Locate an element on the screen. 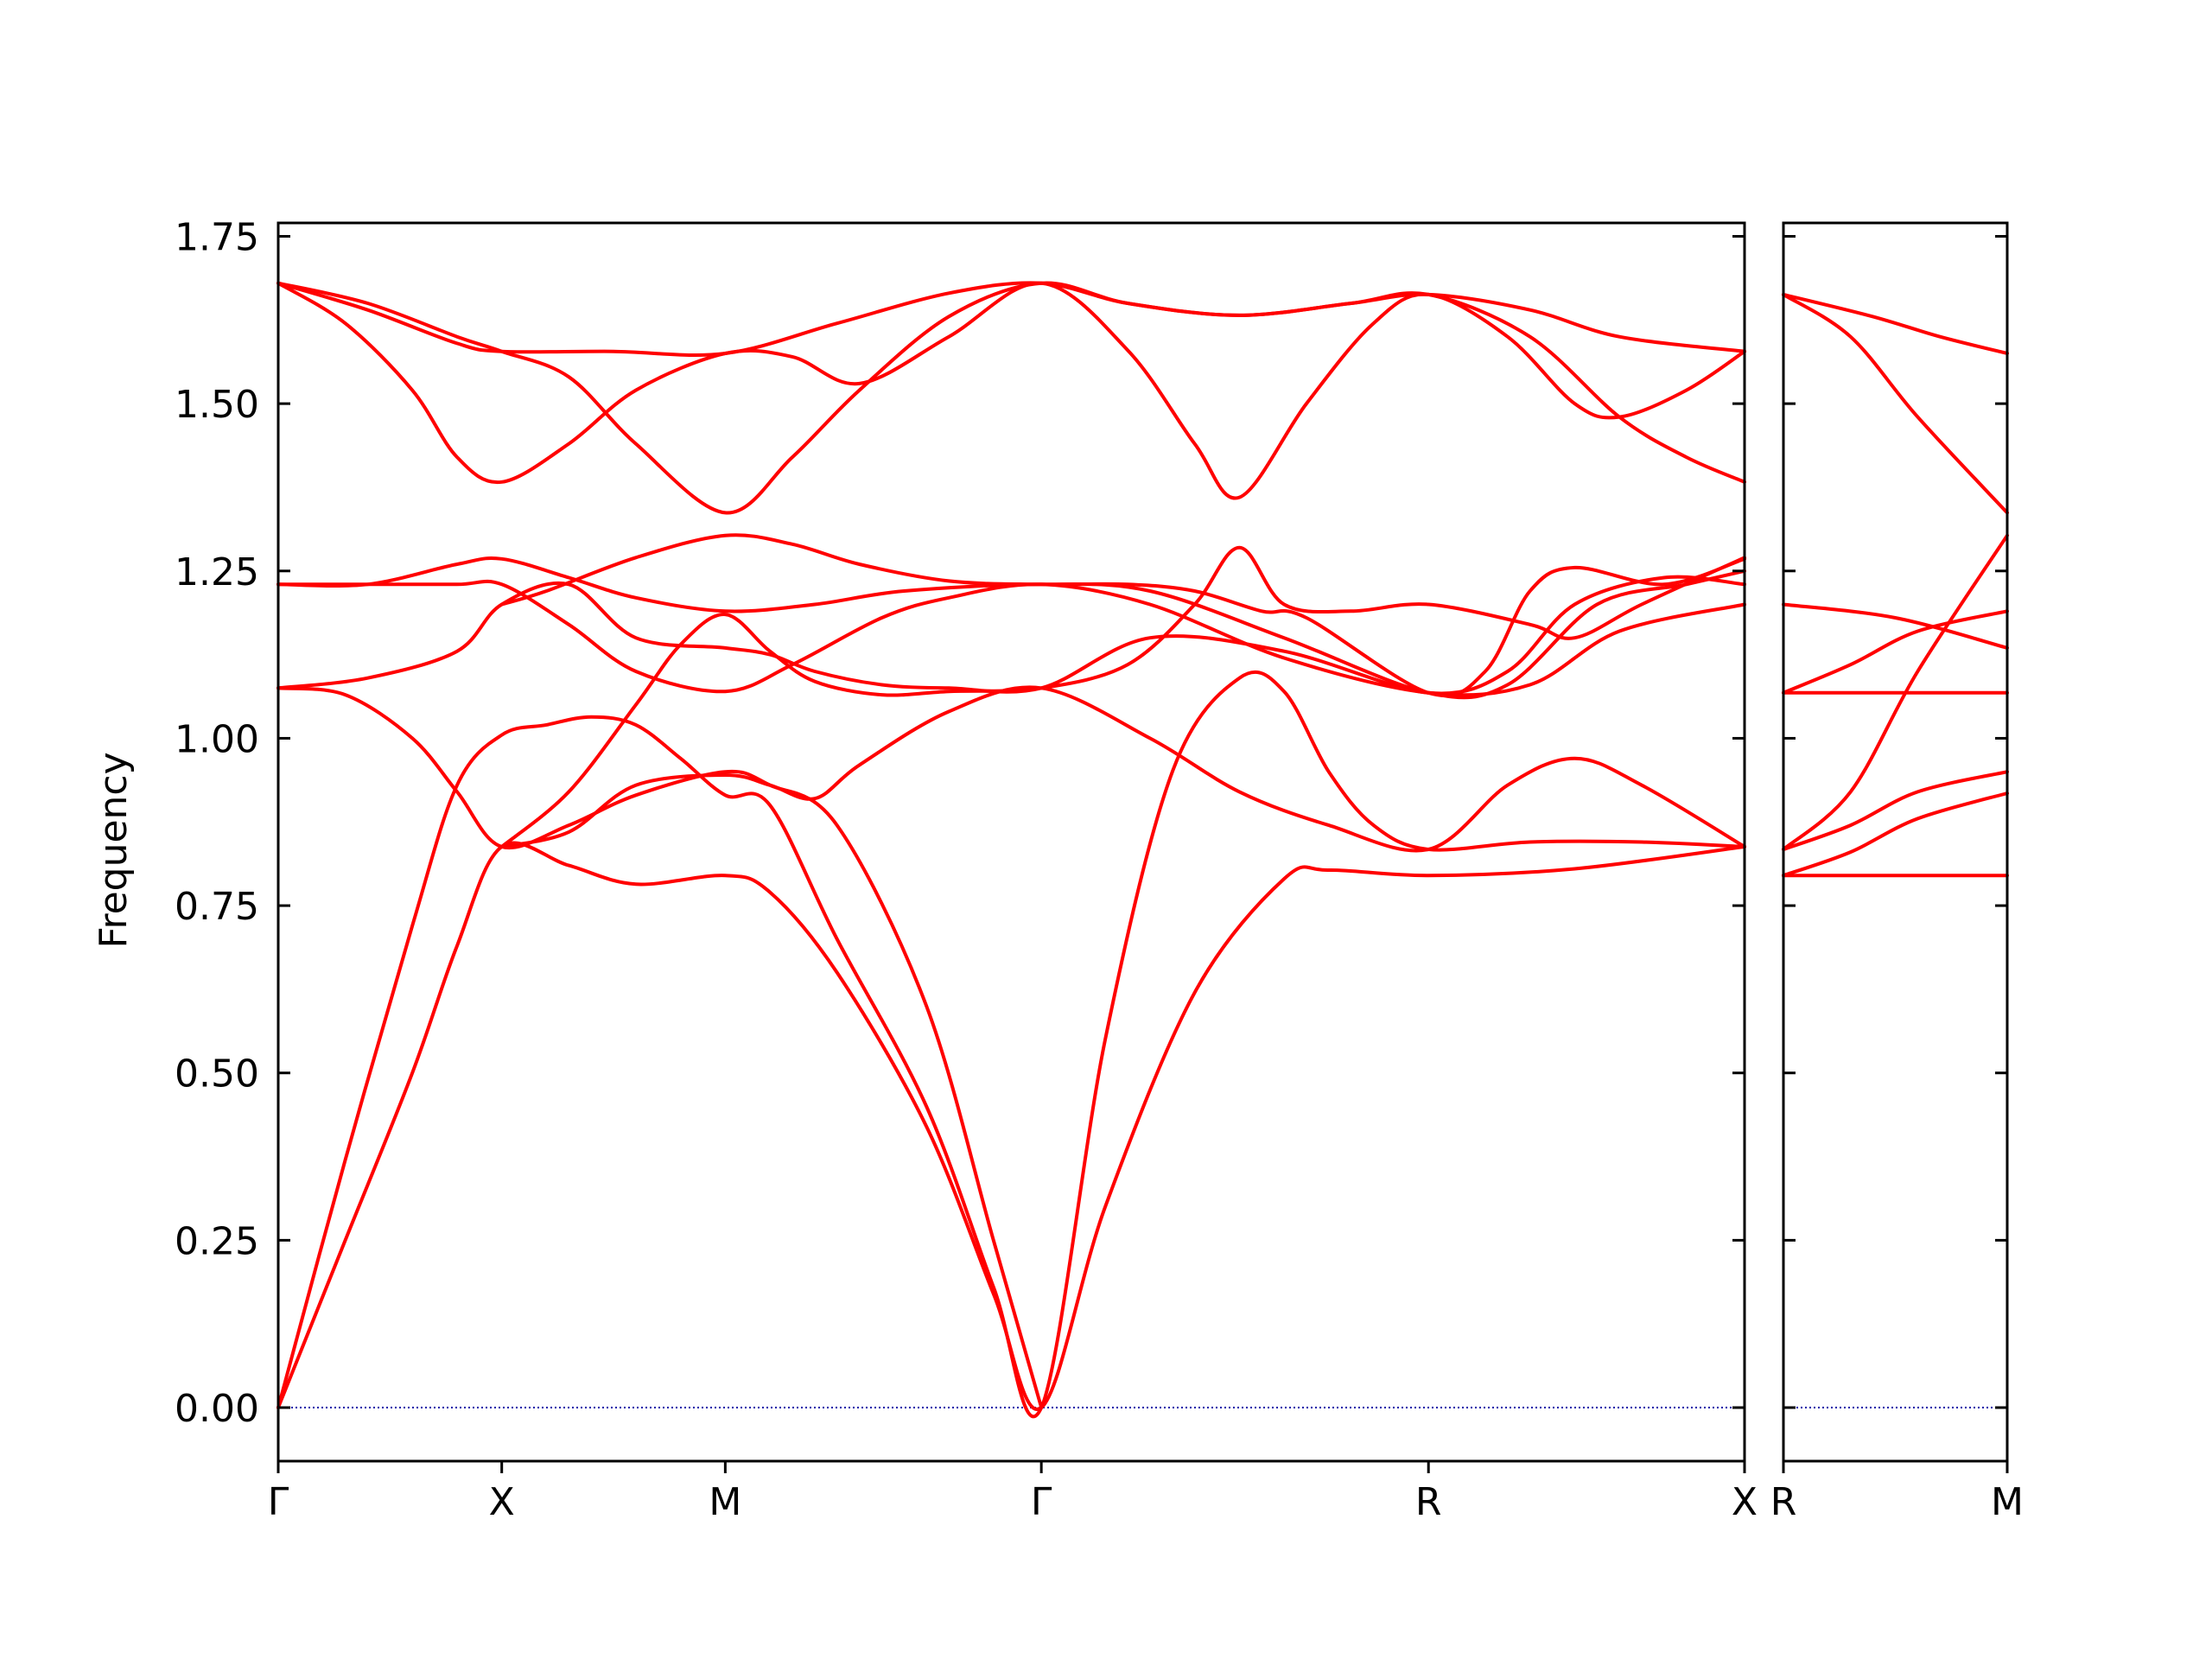 The height and width of the screenshot is (1659, 2212). panel-side-bands is located at coordinates (1895, 585).